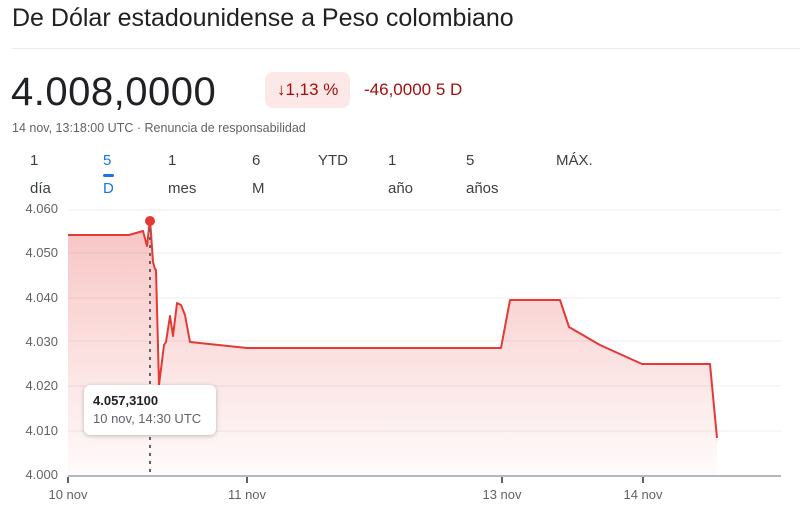 The height and width of the screenshot is (518, 800). Describe the element at coordinates (150, 221) in the screenshot. I see `hover-point` at that location.